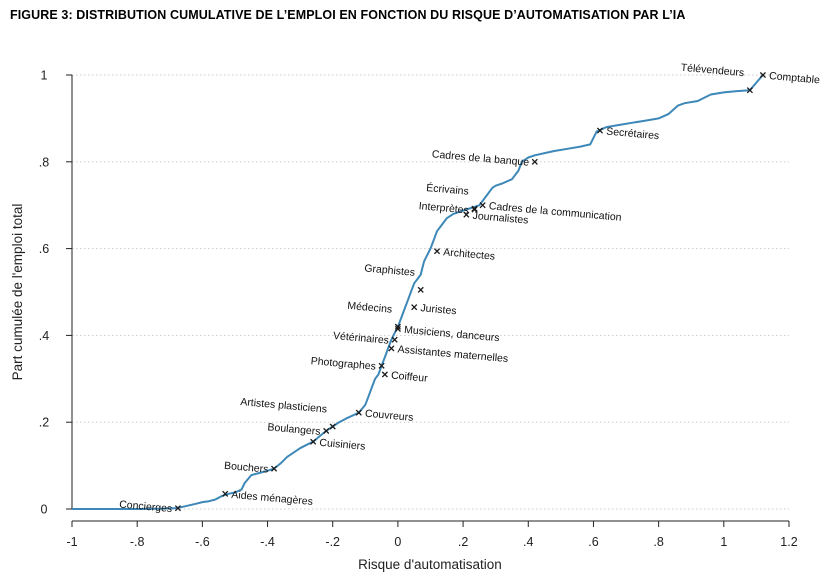  What do you see at coordinates (44, 162) in the screenshot?
I see `y-tick-label-4: .8` at bounding box center [44, 162].